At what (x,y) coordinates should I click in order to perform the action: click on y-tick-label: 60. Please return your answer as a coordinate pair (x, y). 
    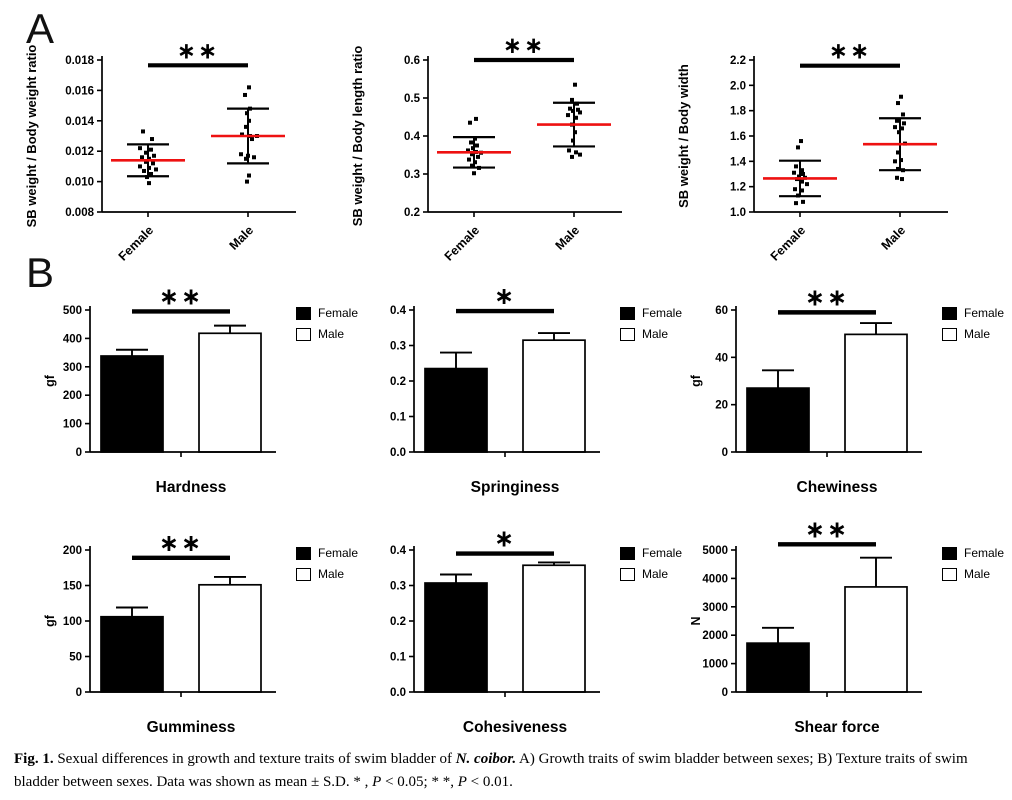
    Looking at the image, I should click on (721, 311).